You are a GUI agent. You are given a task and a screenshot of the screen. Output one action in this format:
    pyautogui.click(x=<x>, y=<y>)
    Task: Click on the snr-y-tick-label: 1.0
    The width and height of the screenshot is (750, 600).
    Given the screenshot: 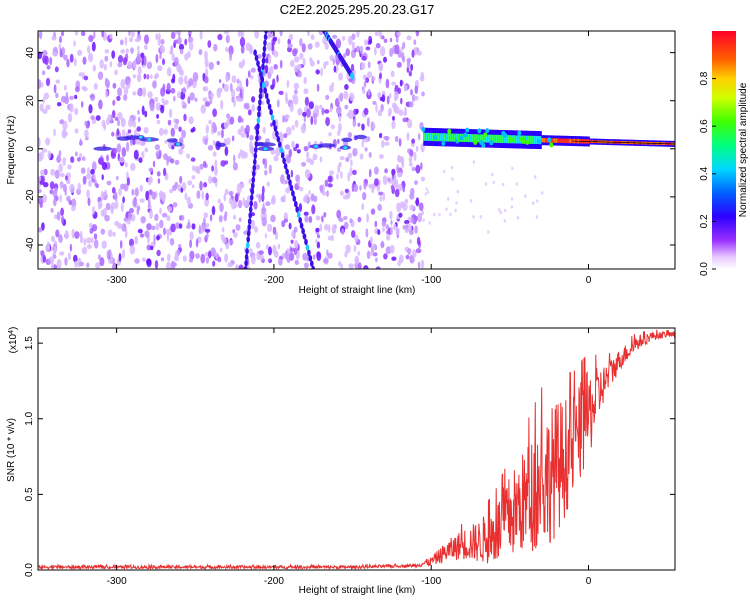 What is the action you would take?
    pyautogui.click(x=29, y=418)
    